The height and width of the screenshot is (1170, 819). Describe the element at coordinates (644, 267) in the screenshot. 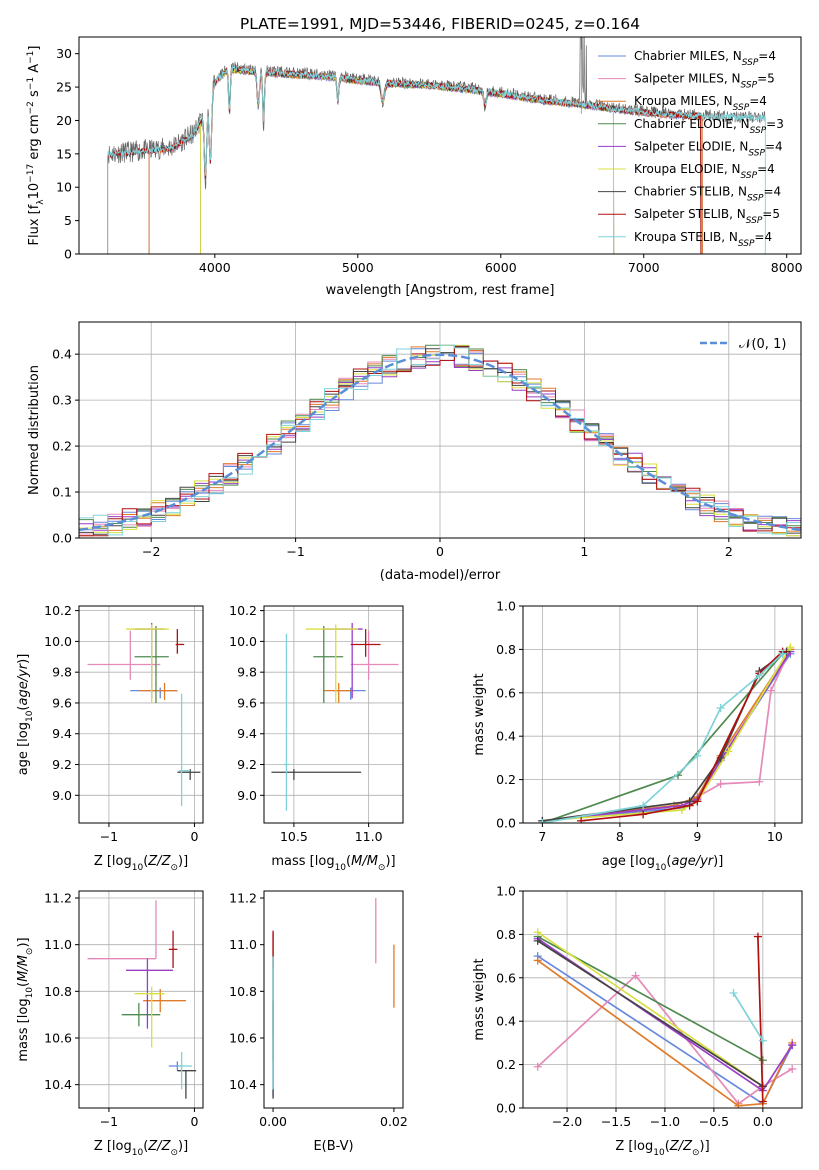

I see `x-tick-label: 7000` at that location.